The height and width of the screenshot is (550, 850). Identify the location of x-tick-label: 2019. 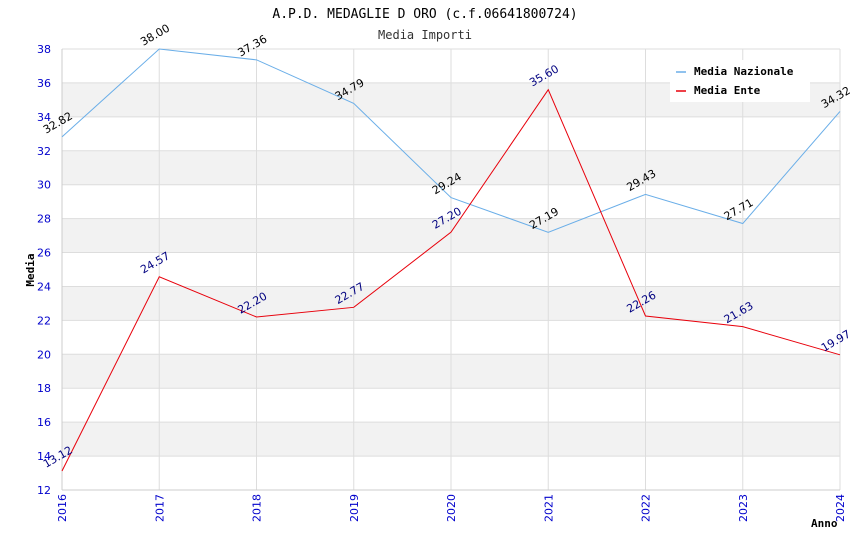
(354, 508).